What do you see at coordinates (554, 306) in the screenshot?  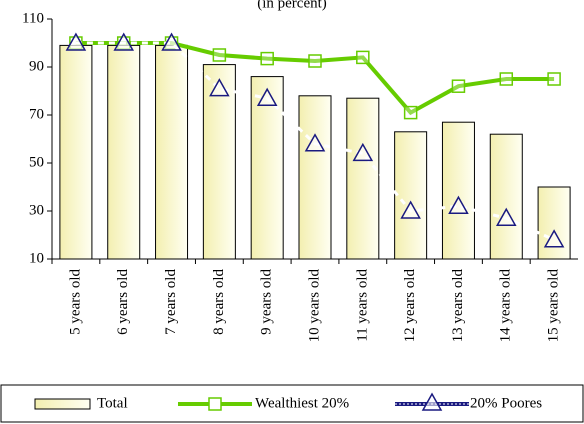 I see `x-tick-label: 15 years old` at bounding box center [554, 306].